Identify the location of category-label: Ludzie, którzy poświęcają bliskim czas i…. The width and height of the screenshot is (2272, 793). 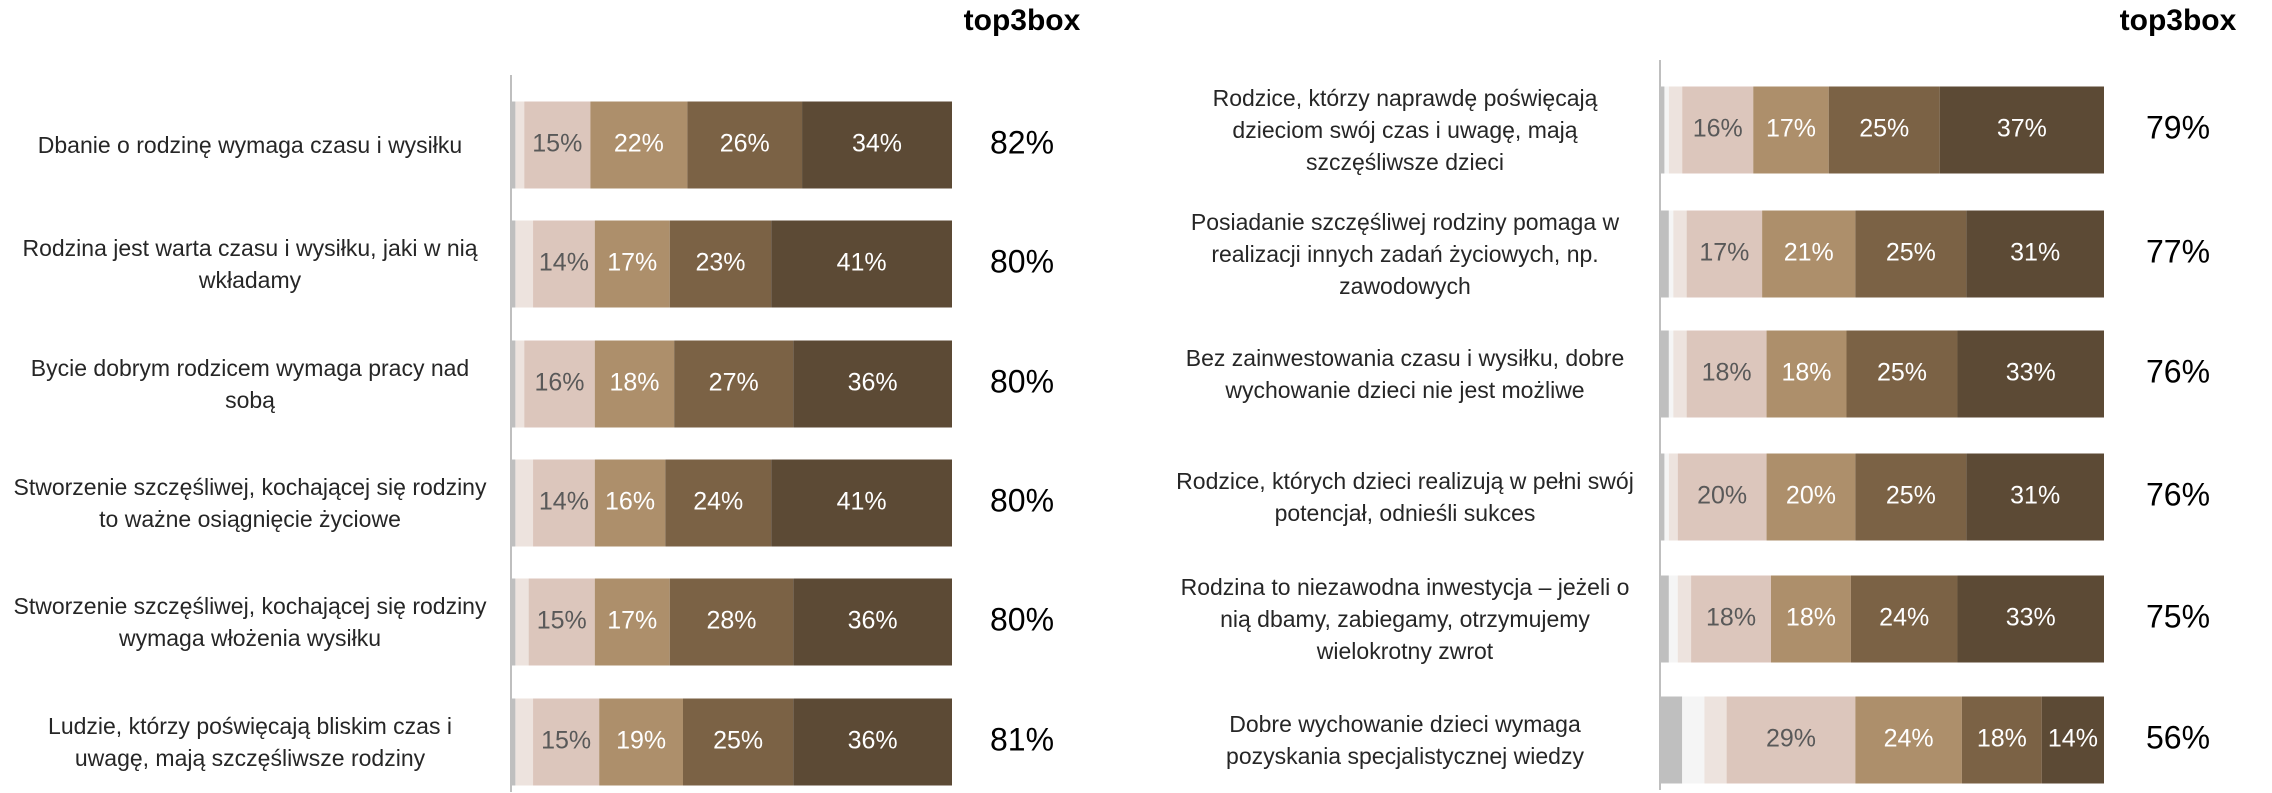
(250, 741).